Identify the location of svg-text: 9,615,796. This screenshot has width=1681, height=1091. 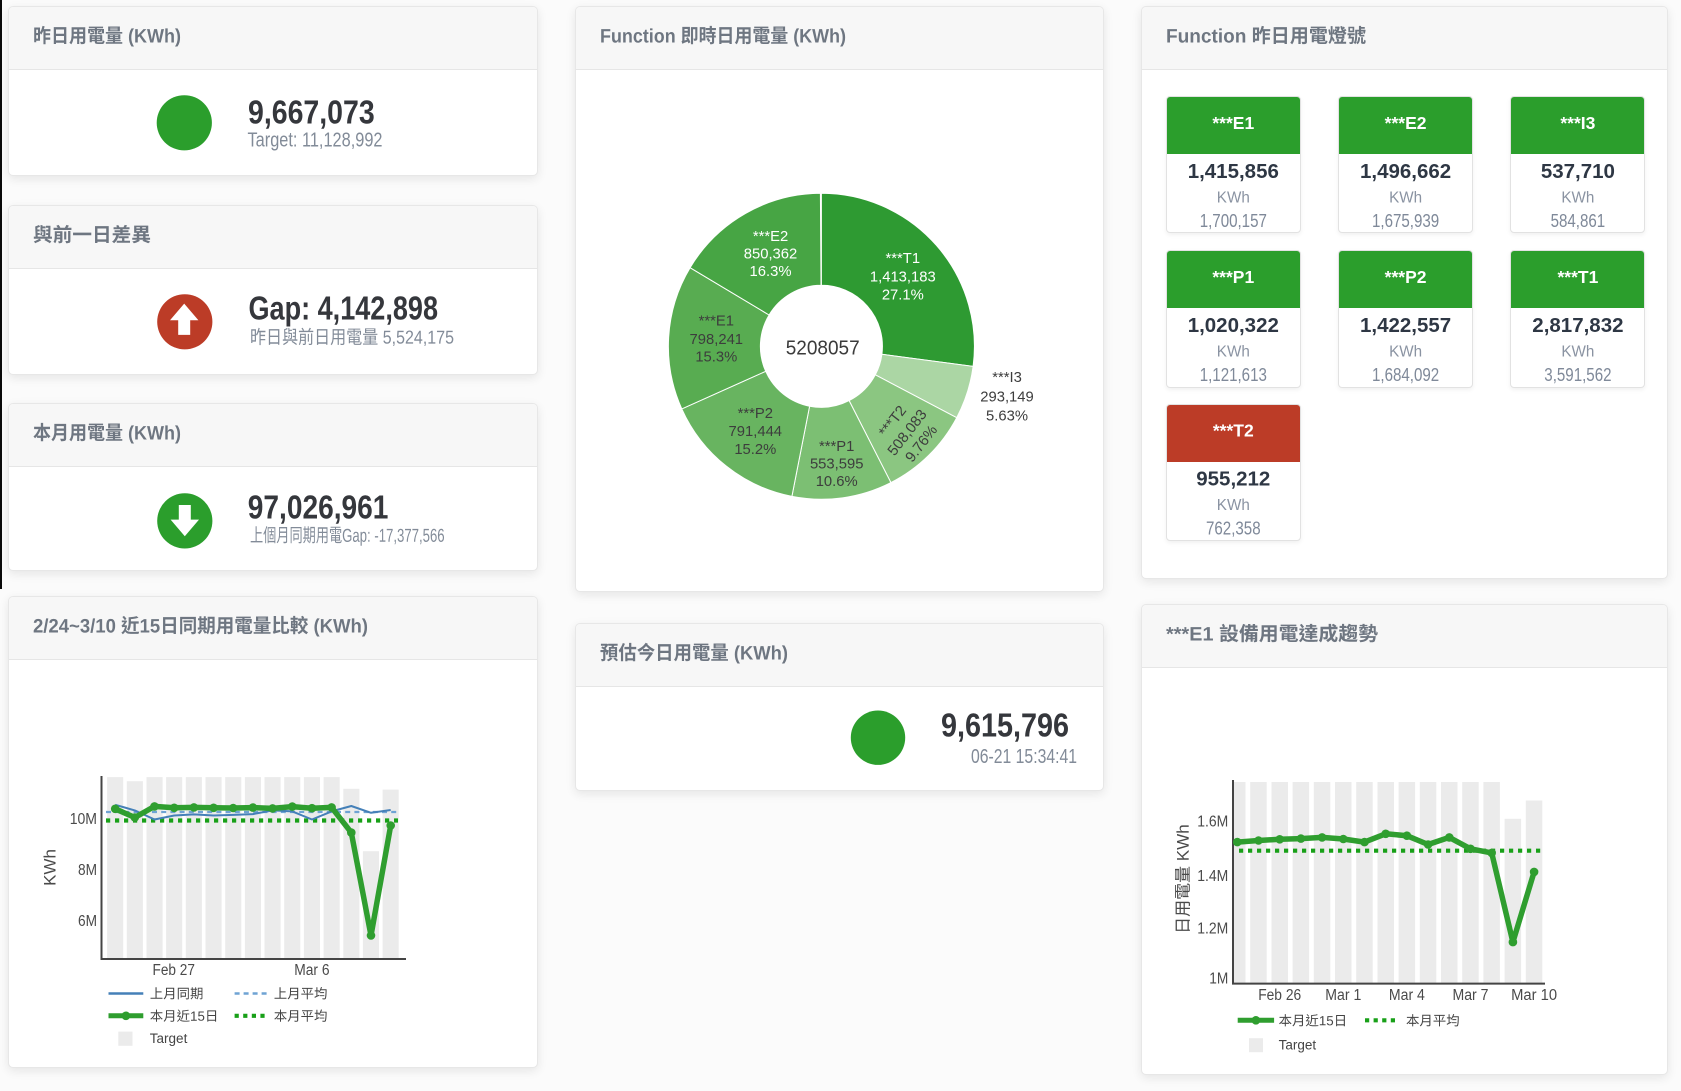
(1005, 724).